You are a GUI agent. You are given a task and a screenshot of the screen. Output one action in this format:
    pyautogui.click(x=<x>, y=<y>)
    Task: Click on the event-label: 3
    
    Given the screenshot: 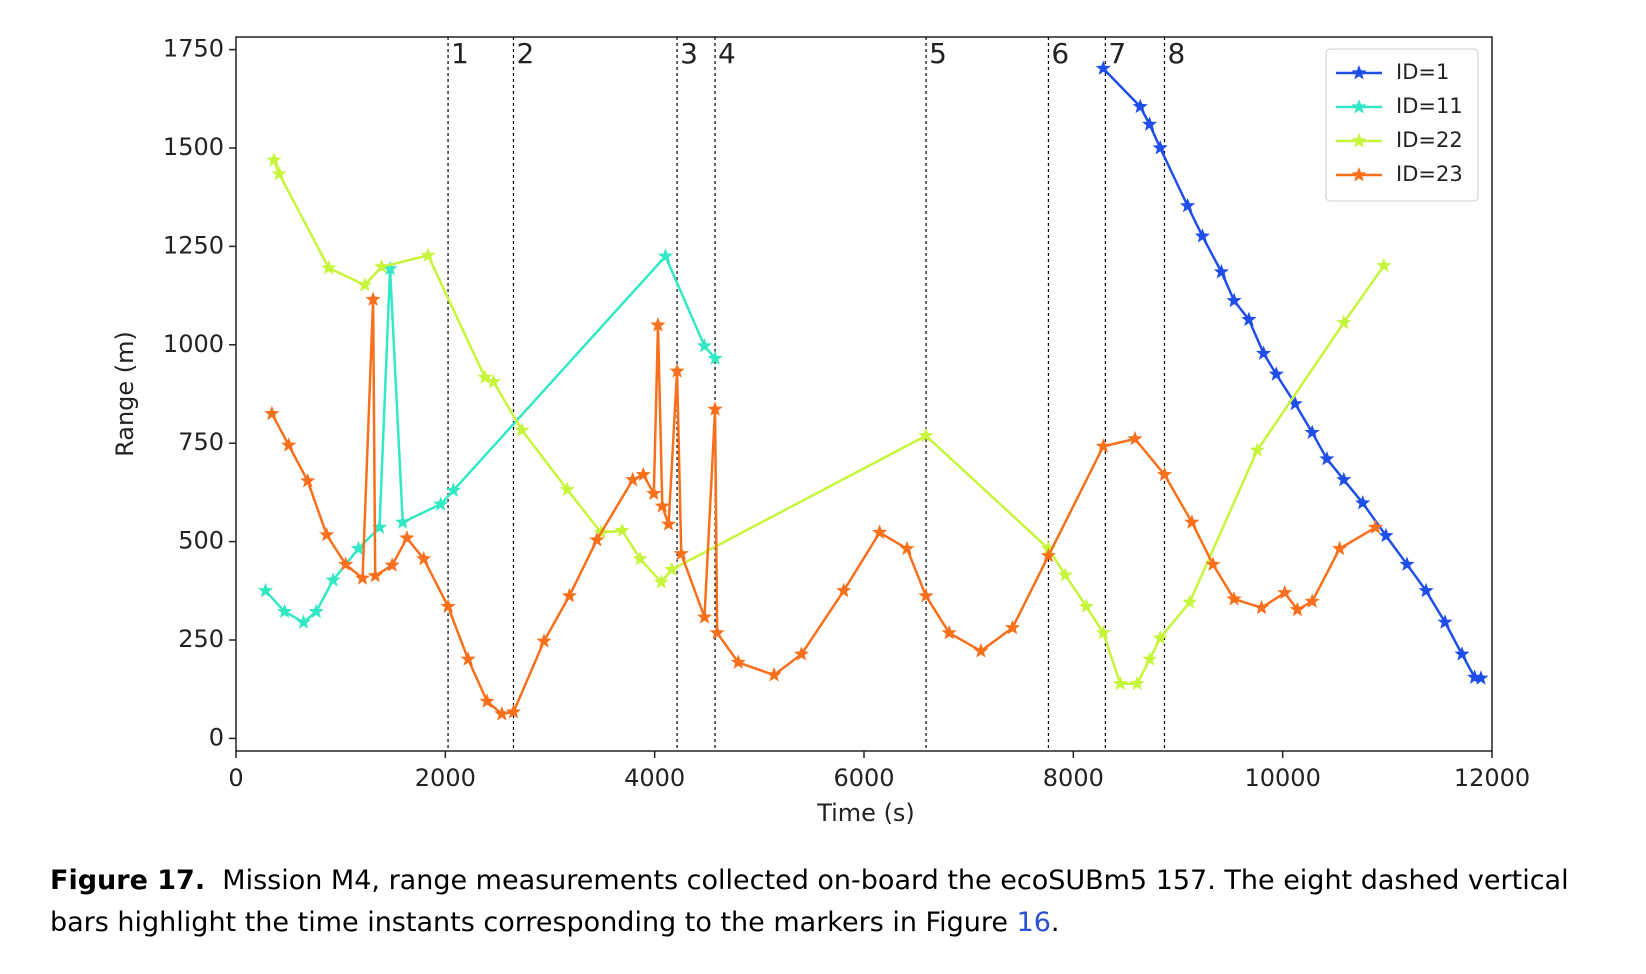 What is the action you would take?
    pyautogui.click(x=689, y=53)
    